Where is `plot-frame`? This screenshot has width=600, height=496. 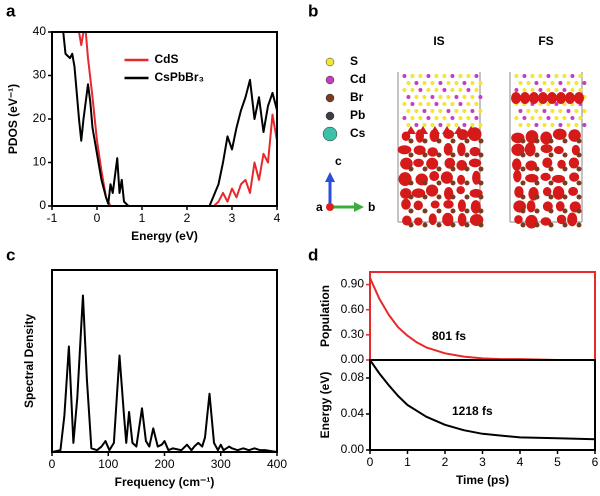
plot-frame is located at coordinates (482, 316).